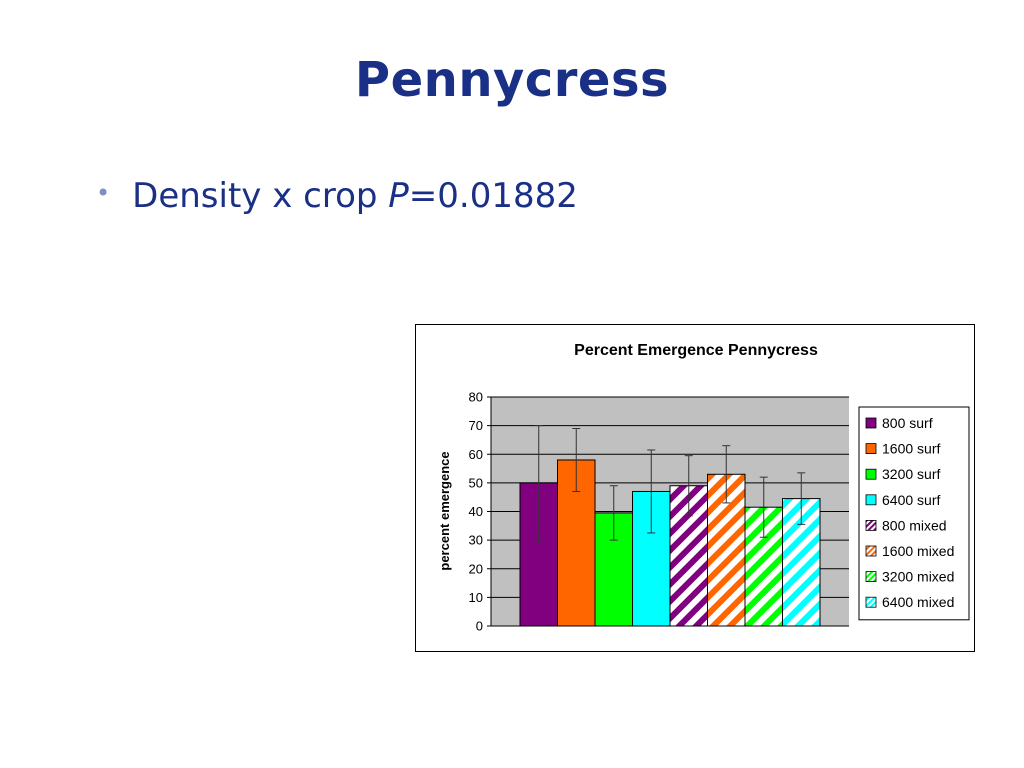 This screenshot has width=1024, height=768. What do you see at coordinates (911, 449) in the screenshot?
I see `legend-label: 1600 surf` at bounding box center [911, 449].